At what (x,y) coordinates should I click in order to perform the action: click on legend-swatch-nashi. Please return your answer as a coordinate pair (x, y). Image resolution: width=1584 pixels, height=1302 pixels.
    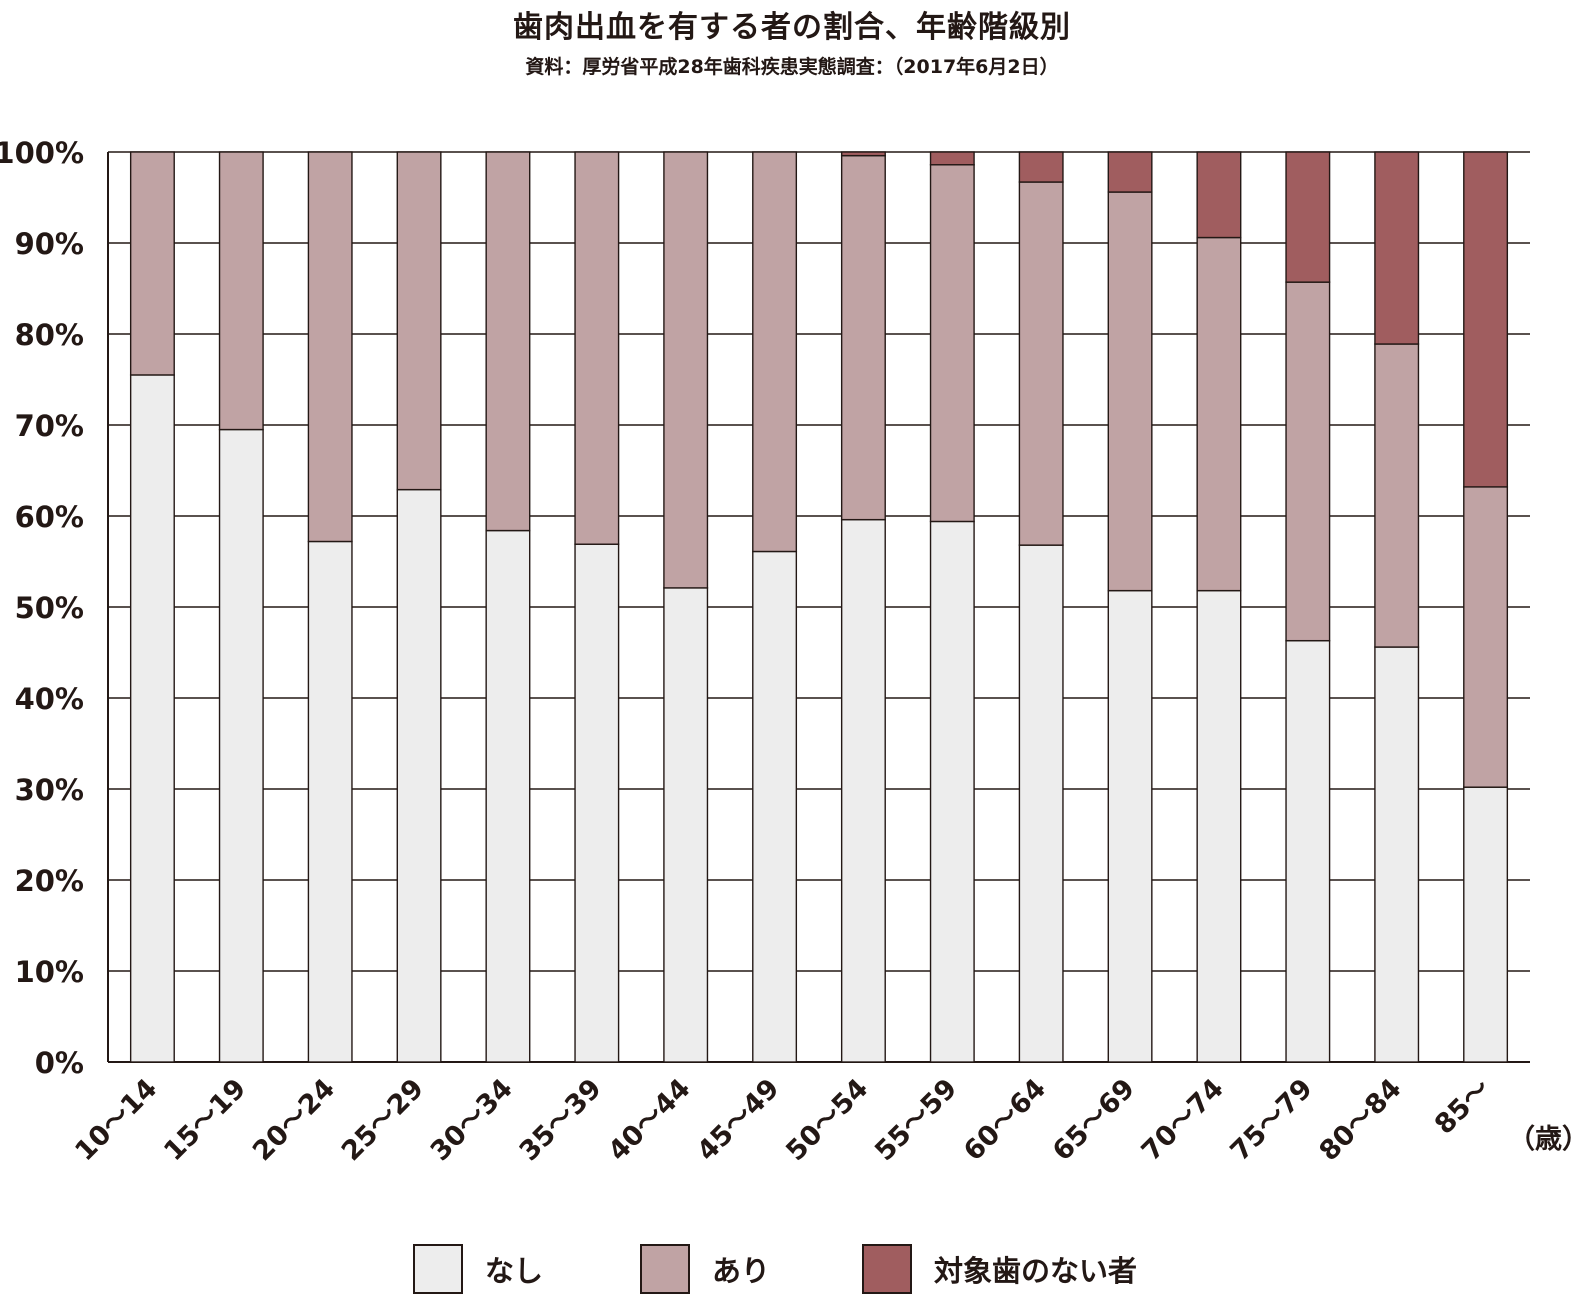
    Looking at the image, I should click on (438, 1269).